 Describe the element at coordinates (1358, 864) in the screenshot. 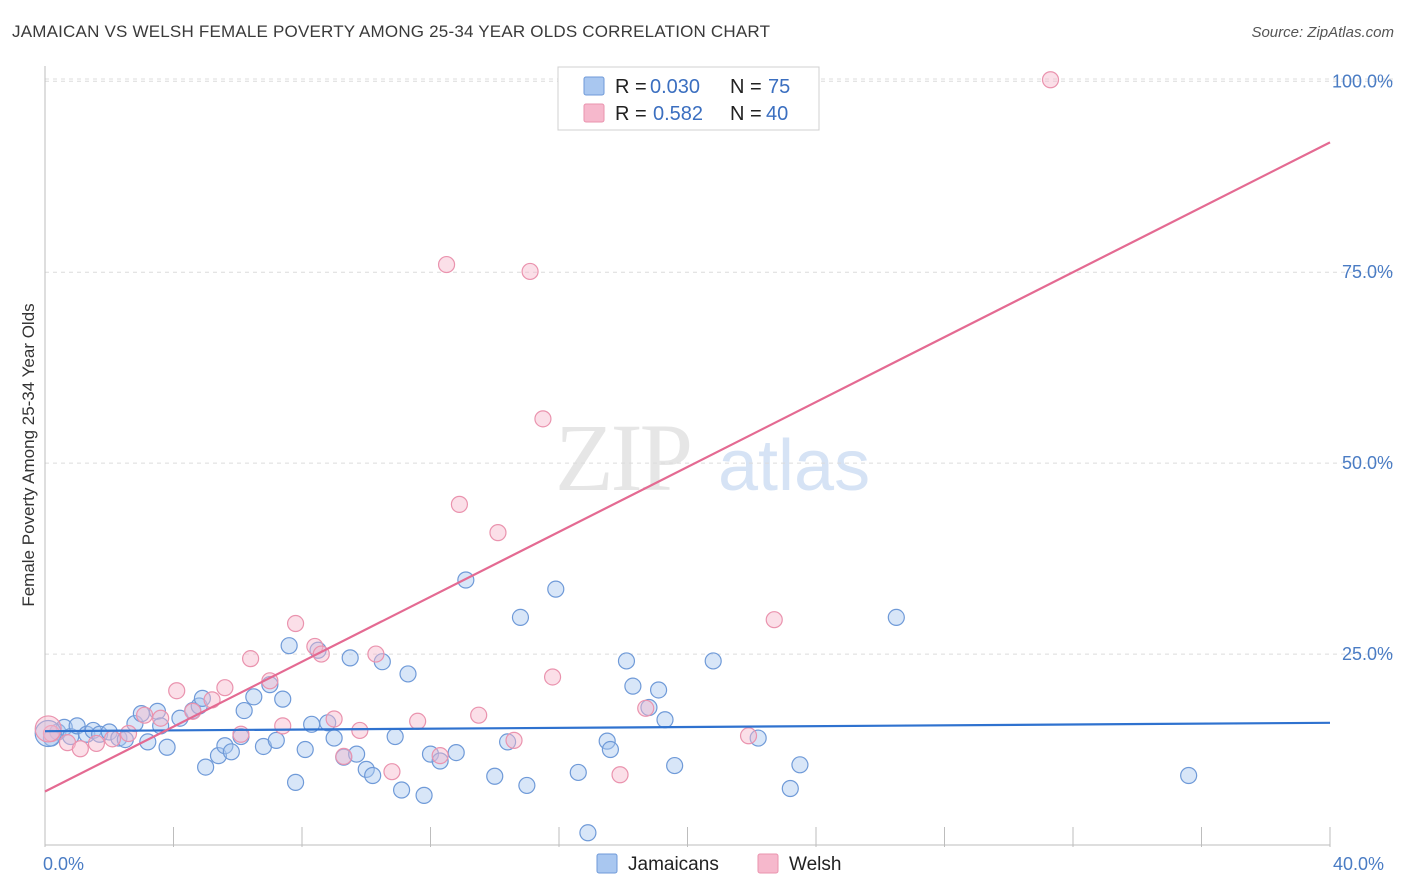

I see `x-tick-label: 40.0%` at that location.